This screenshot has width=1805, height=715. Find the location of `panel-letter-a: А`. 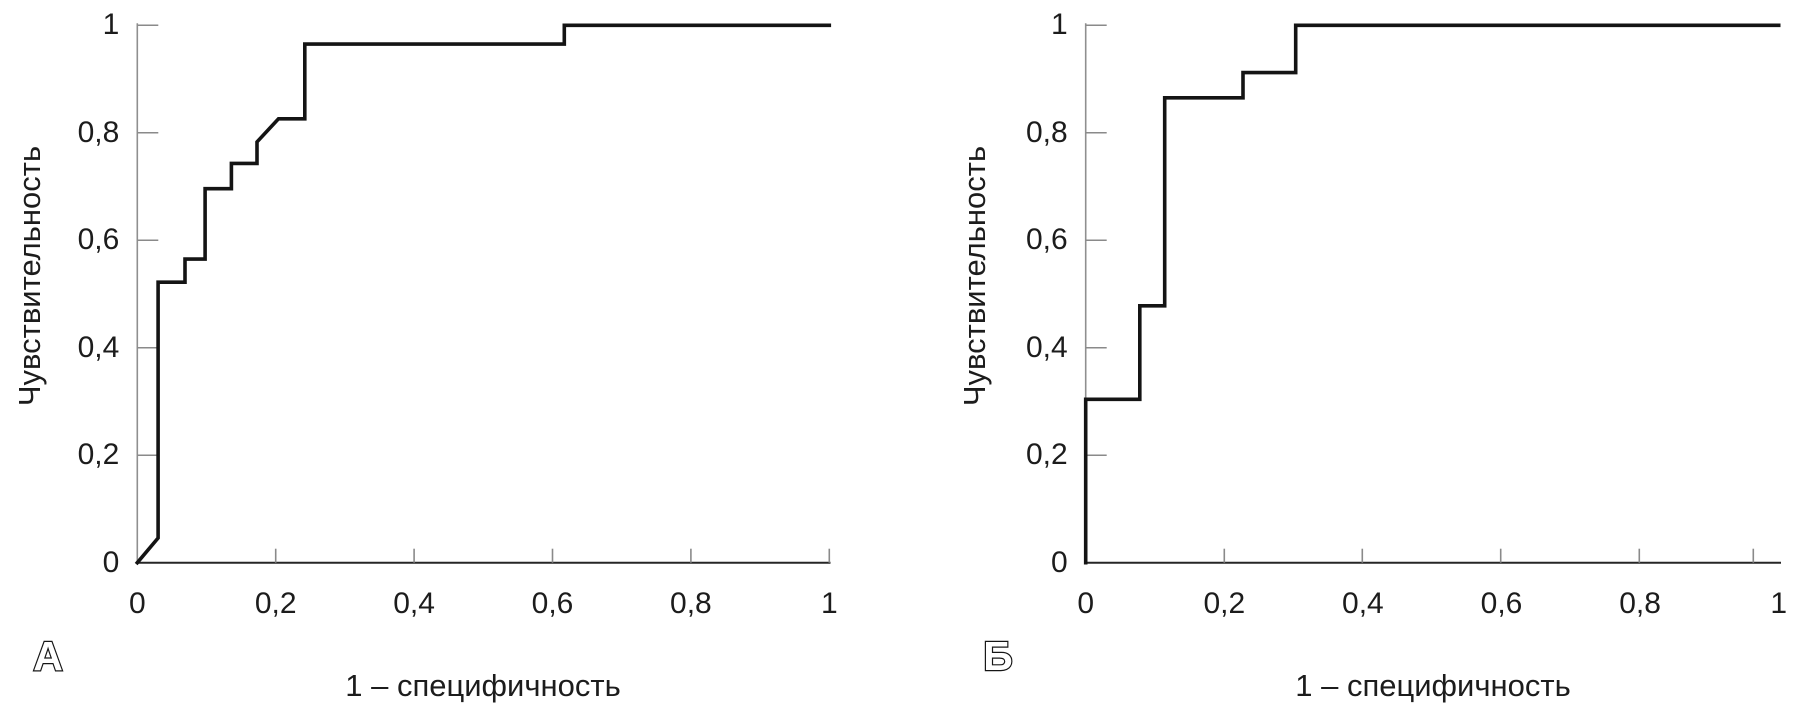

panel-letter-a: А is located at coordinates (48, 656).